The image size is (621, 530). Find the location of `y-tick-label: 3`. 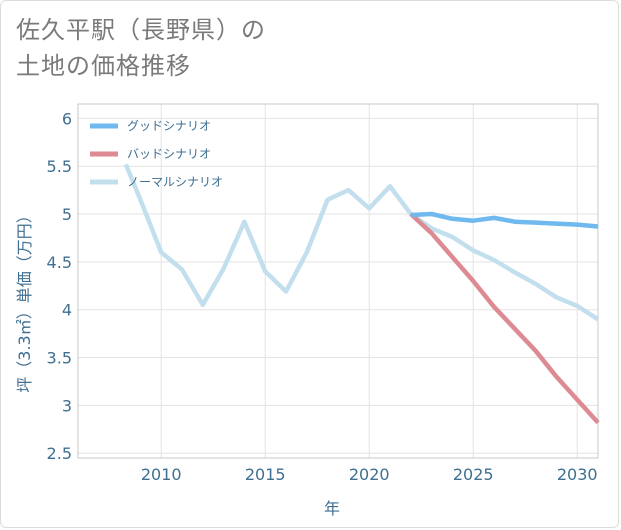

y-tick-label: 3 is located at coordinates (67, 405).